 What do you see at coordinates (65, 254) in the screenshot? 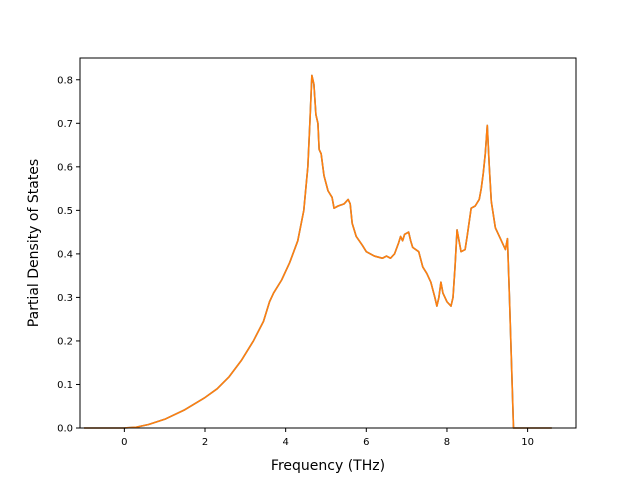
I see `y-tick-label: 0.4` at bounding box center [65, 254].